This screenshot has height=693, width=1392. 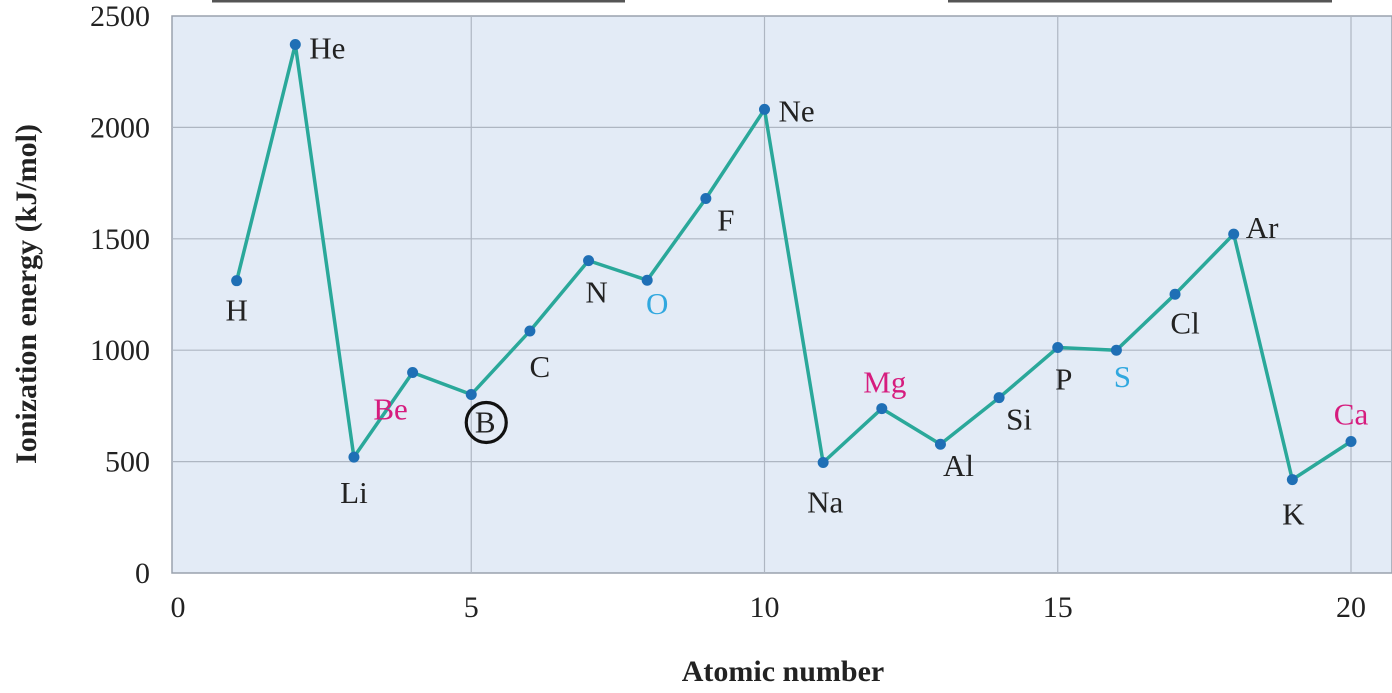 I want to click on y-tick-label: 1500, so click(x=120, y=239).